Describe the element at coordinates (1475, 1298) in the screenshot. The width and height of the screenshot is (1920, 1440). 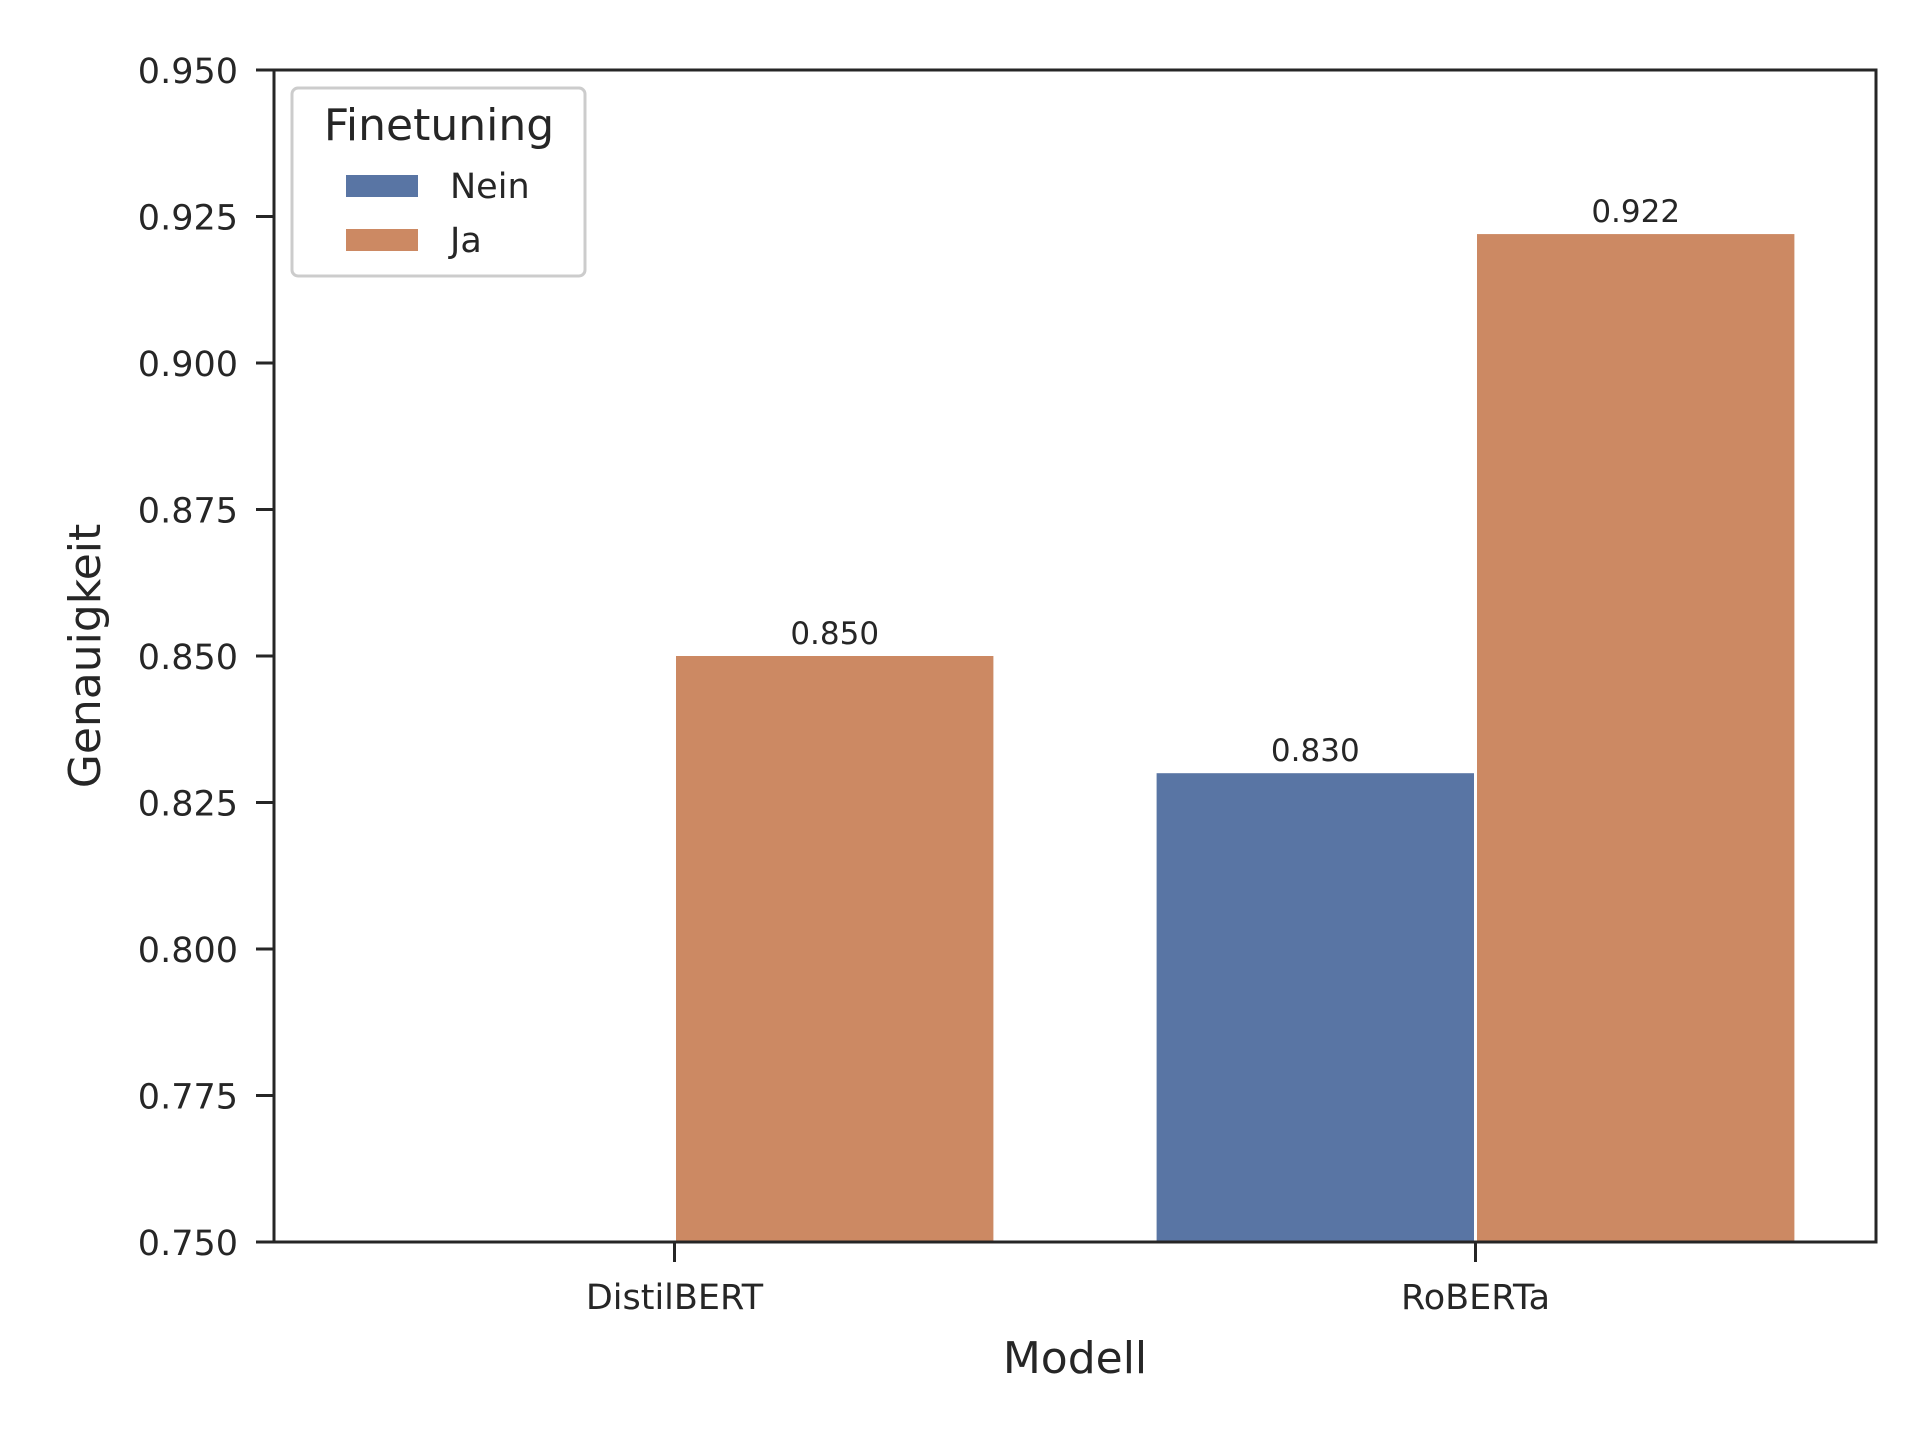
I see `x-tick-label: RoBERTa` at that location.